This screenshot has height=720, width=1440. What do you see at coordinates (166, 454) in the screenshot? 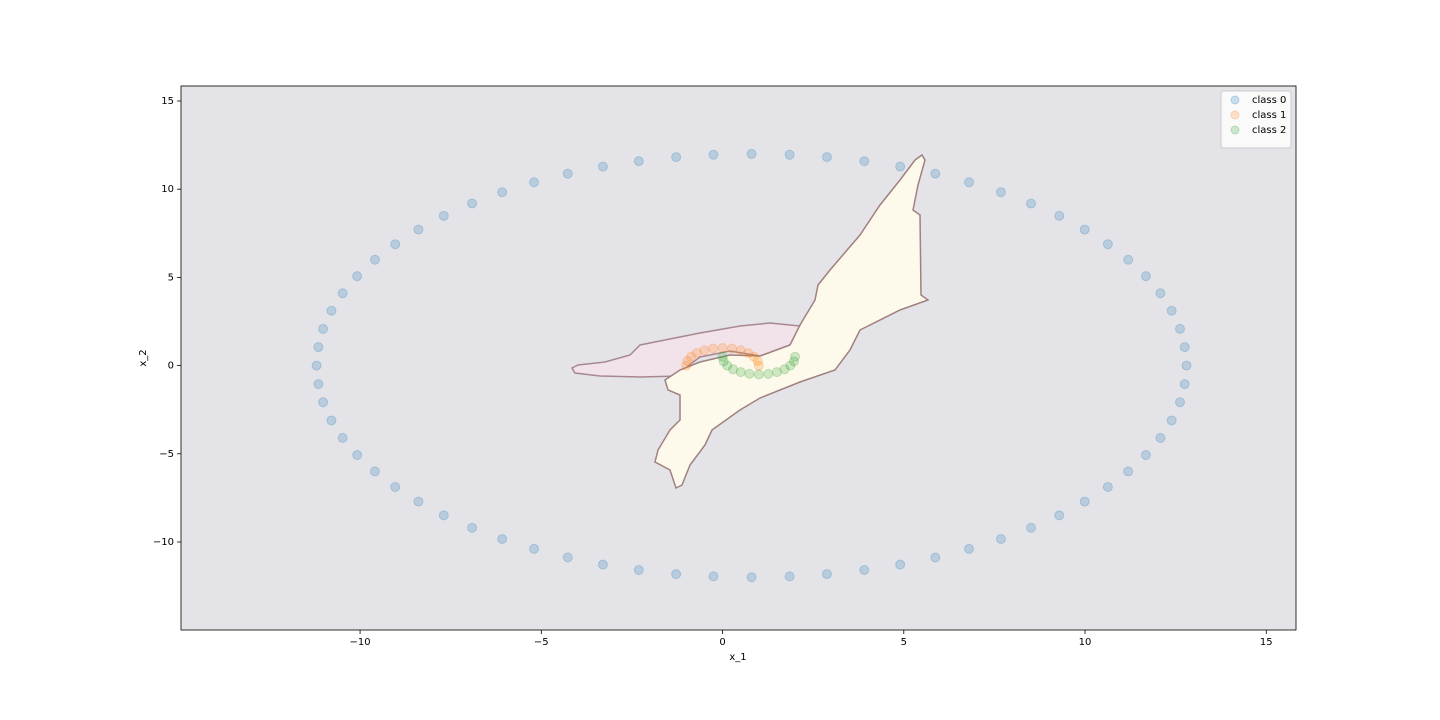
I see `y-tick-label: −5` at bounding box center [166, 454].